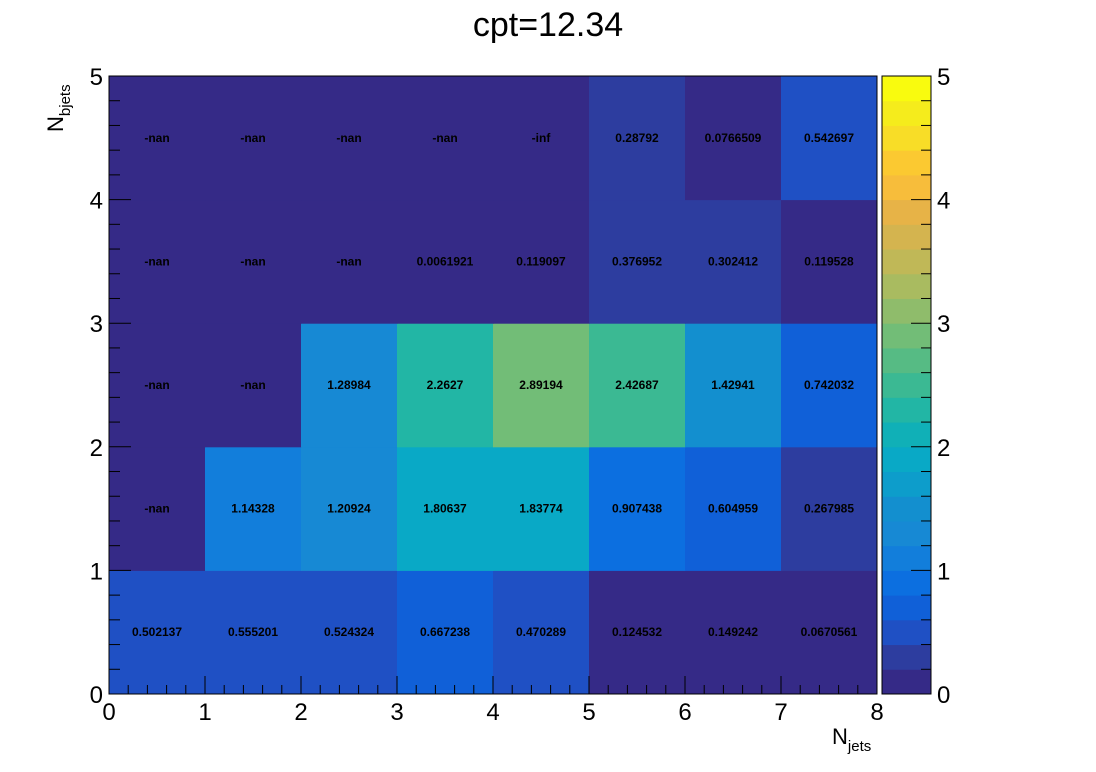 The image size is (1096, 772). What do you see at coordinates (110, 386) in the screenshot?
I see `y-axis: 0 1 2 3 4 5` at bounding box center [110, 386].